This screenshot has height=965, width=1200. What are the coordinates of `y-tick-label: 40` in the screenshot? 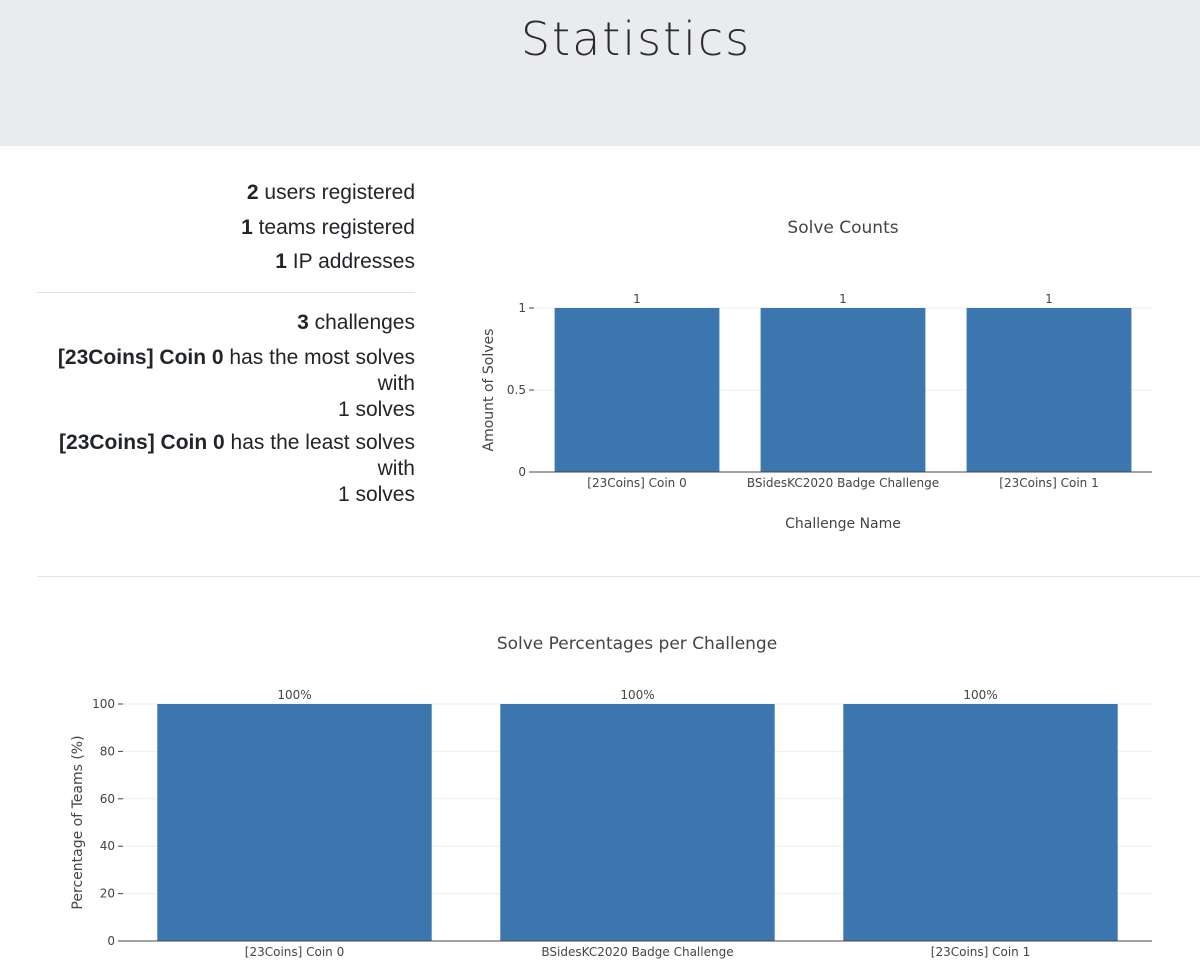 It's located at (107, 846).